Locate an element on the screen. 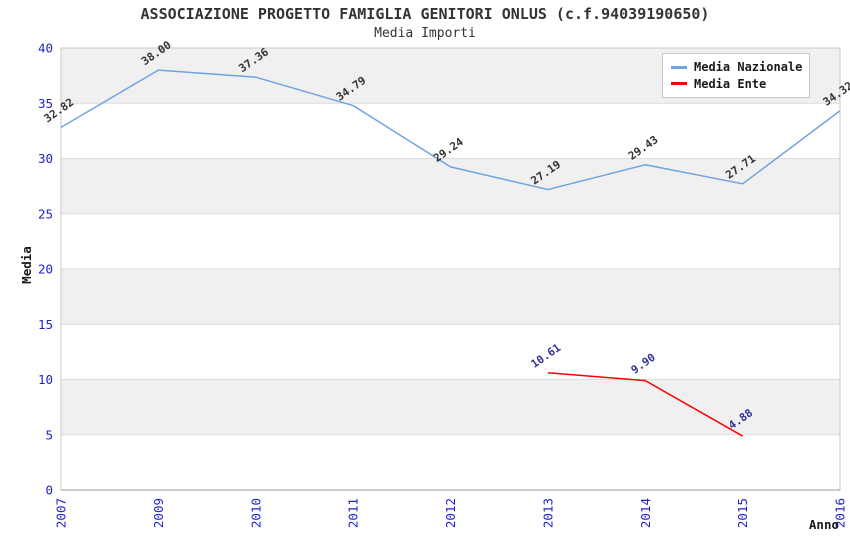 The width and height of the screenshot is (850, 550). legend: Media Nazionale Media Ente is located at coordinates (736, 75).